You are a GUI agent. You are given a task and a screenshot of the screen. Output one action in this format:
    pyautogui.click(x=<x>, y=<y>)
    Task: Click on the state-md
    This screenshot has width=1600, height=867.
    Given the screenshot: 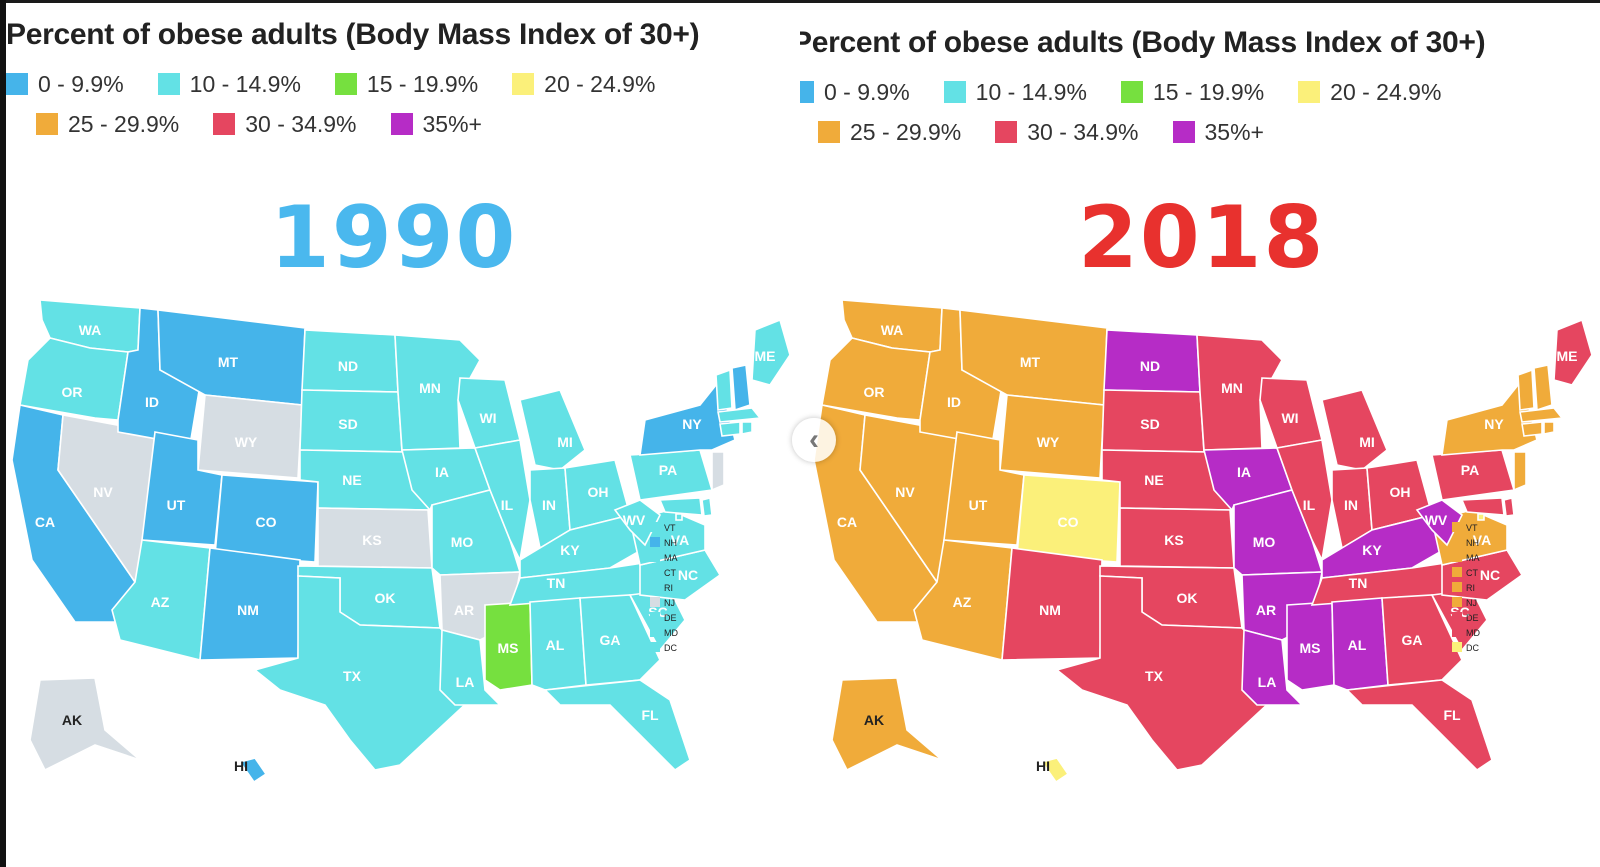 What is the action you would take?
    pyautogui.click(x=680, y=506)
    